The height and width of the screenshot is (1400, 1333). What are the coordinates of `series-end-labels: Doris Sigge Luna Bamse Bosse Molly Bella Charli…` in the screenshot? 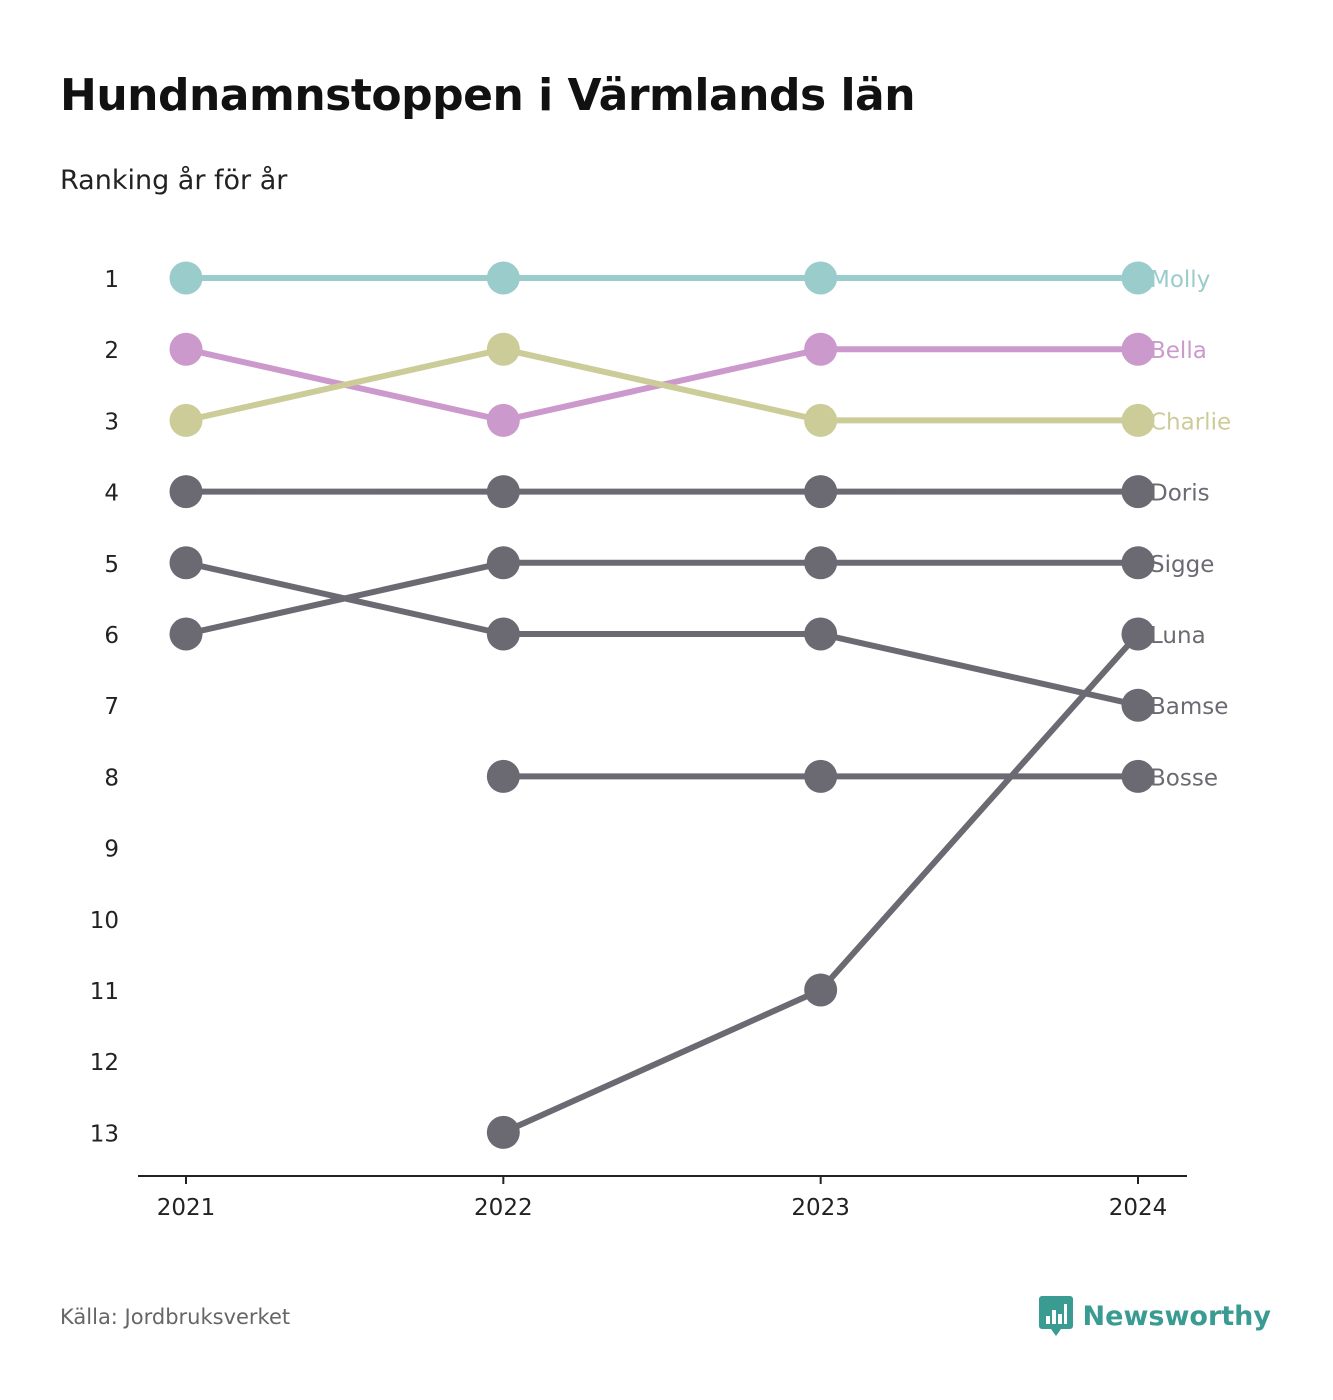 It's located at (1190, 529).